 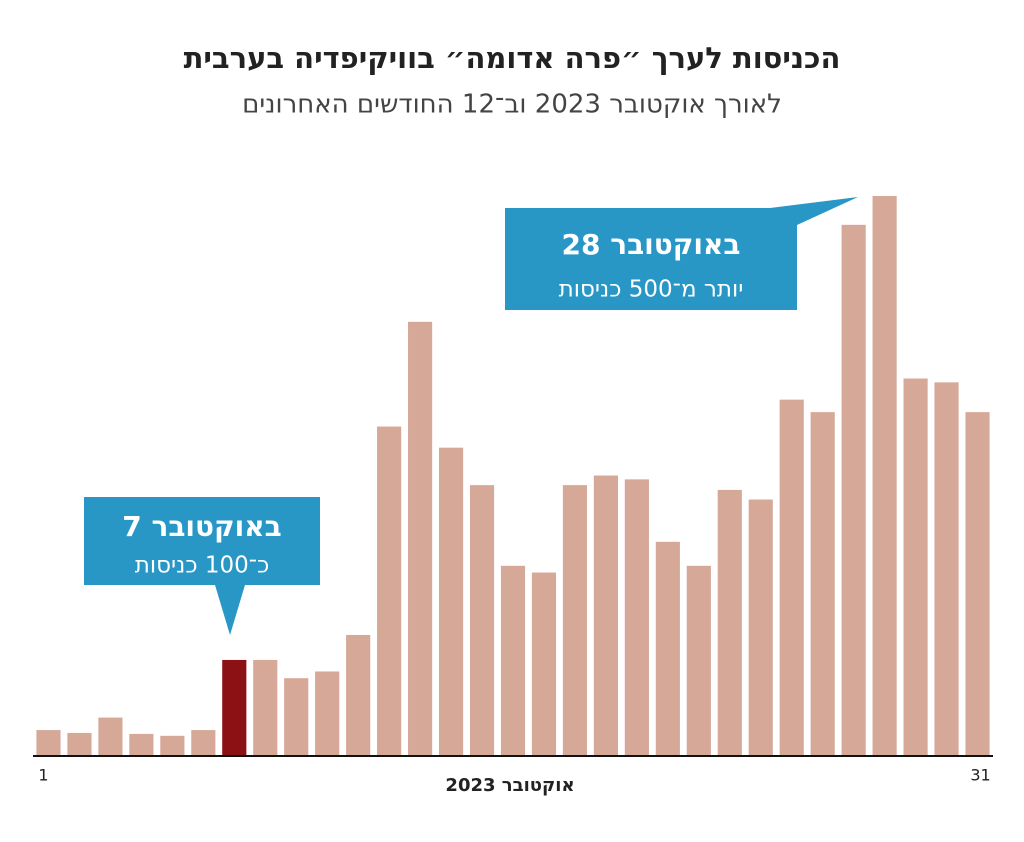 What do you see at coordinates (509, 785) in the screenshot?
I see `x-axis-title: אוקטובר 2023` at bounding box center [509, 785].